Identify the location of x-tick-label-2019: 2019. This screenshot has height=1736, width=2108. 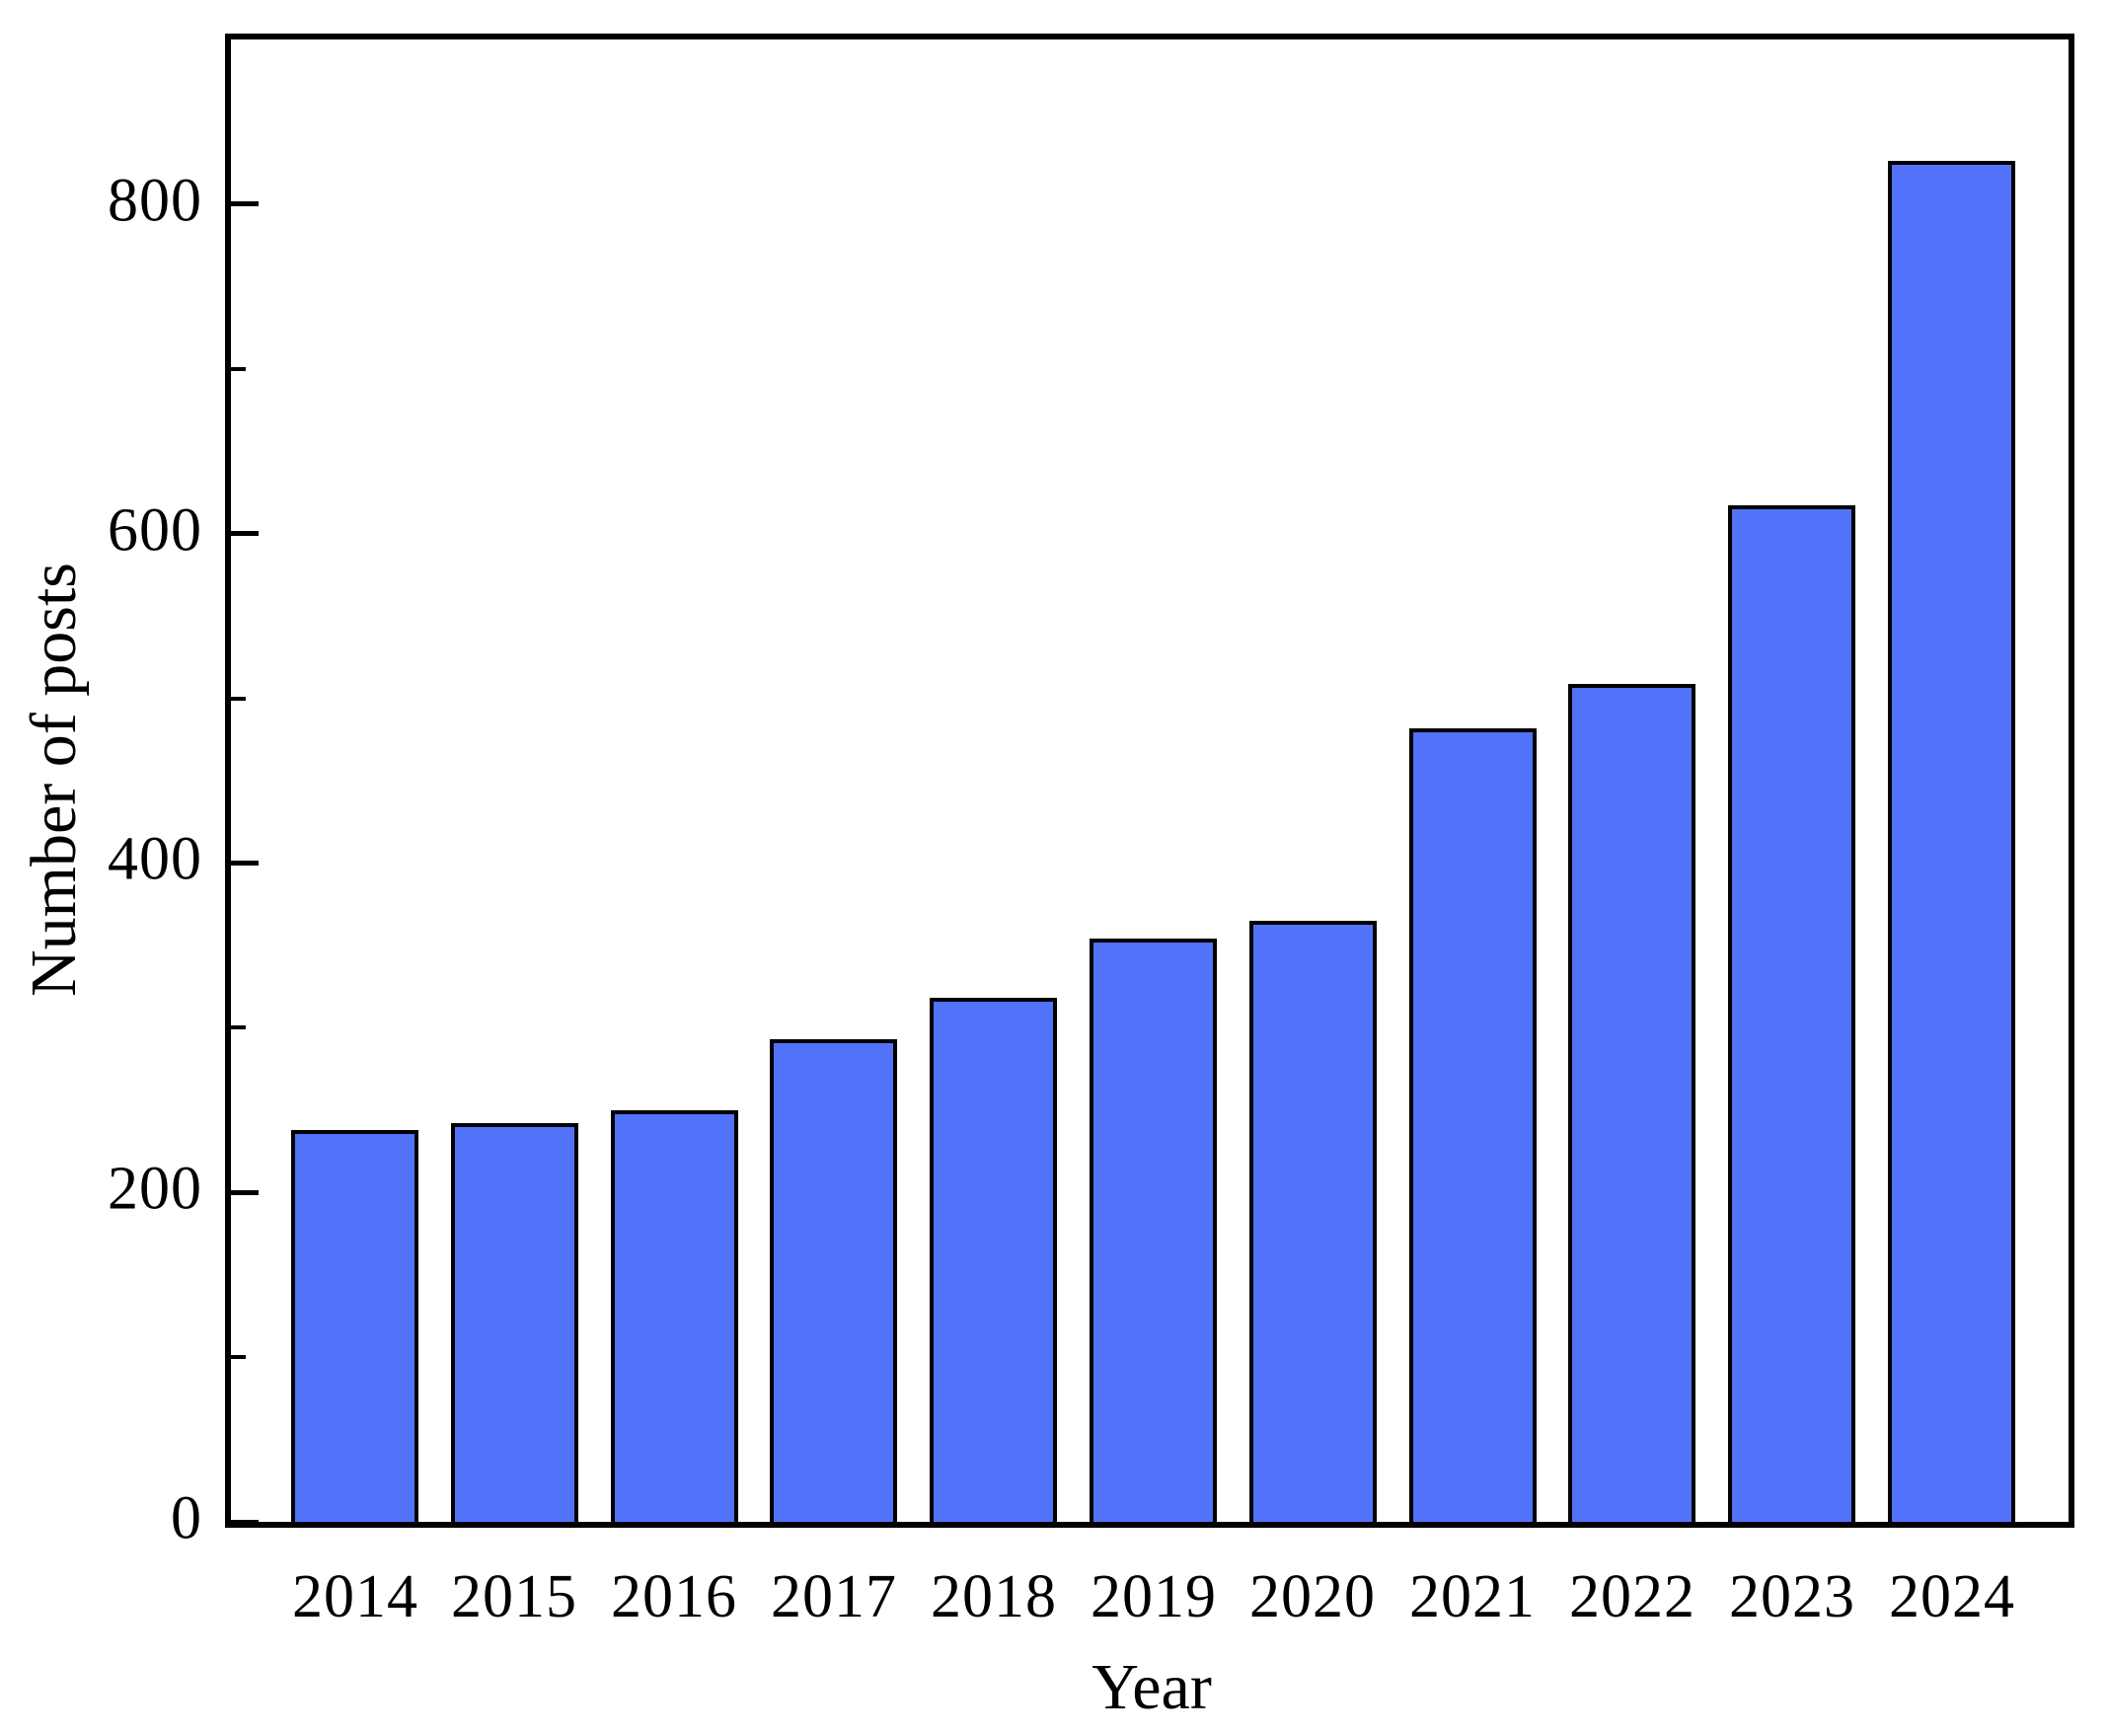
(1154, 1596).